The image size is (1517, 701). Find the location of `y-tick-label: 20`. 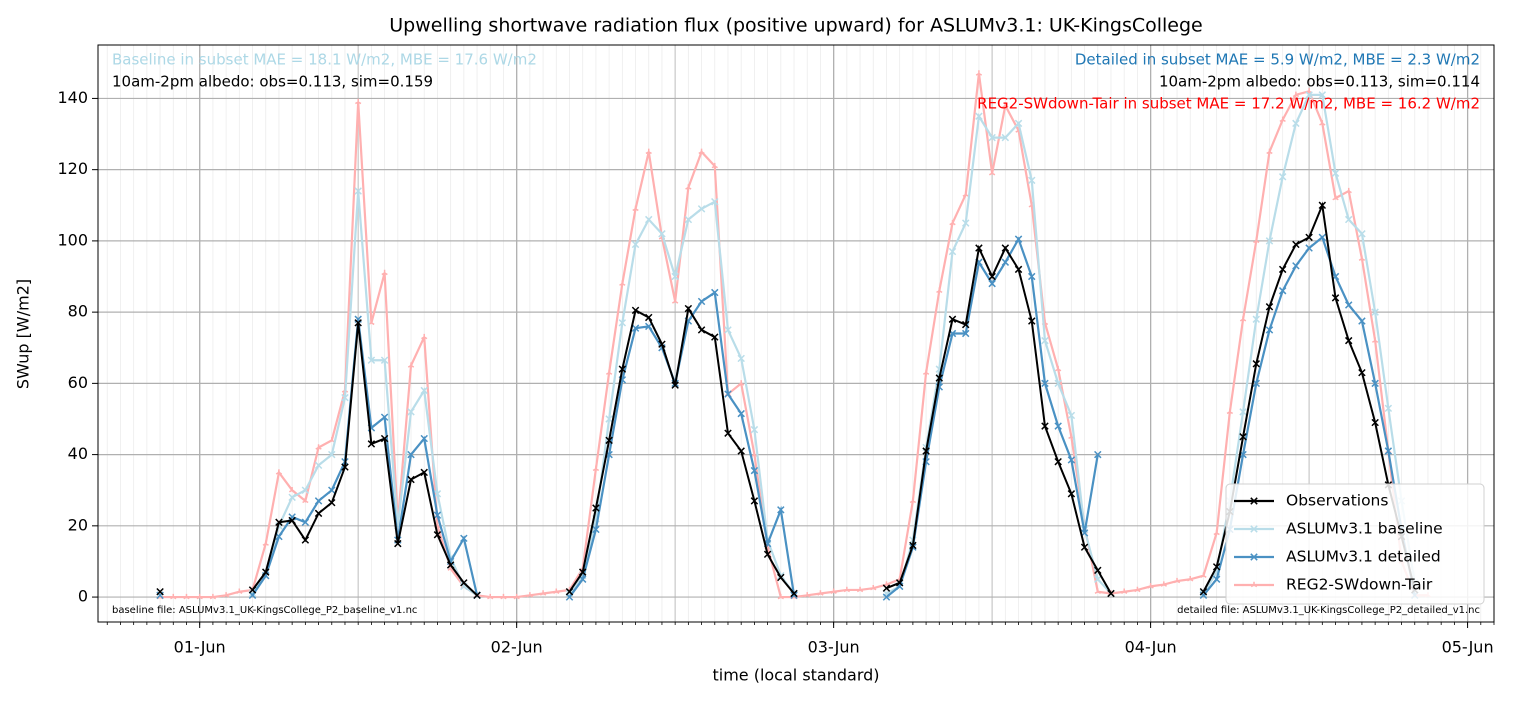

y-tick-label: 20 is located at coordinates (78, 524).